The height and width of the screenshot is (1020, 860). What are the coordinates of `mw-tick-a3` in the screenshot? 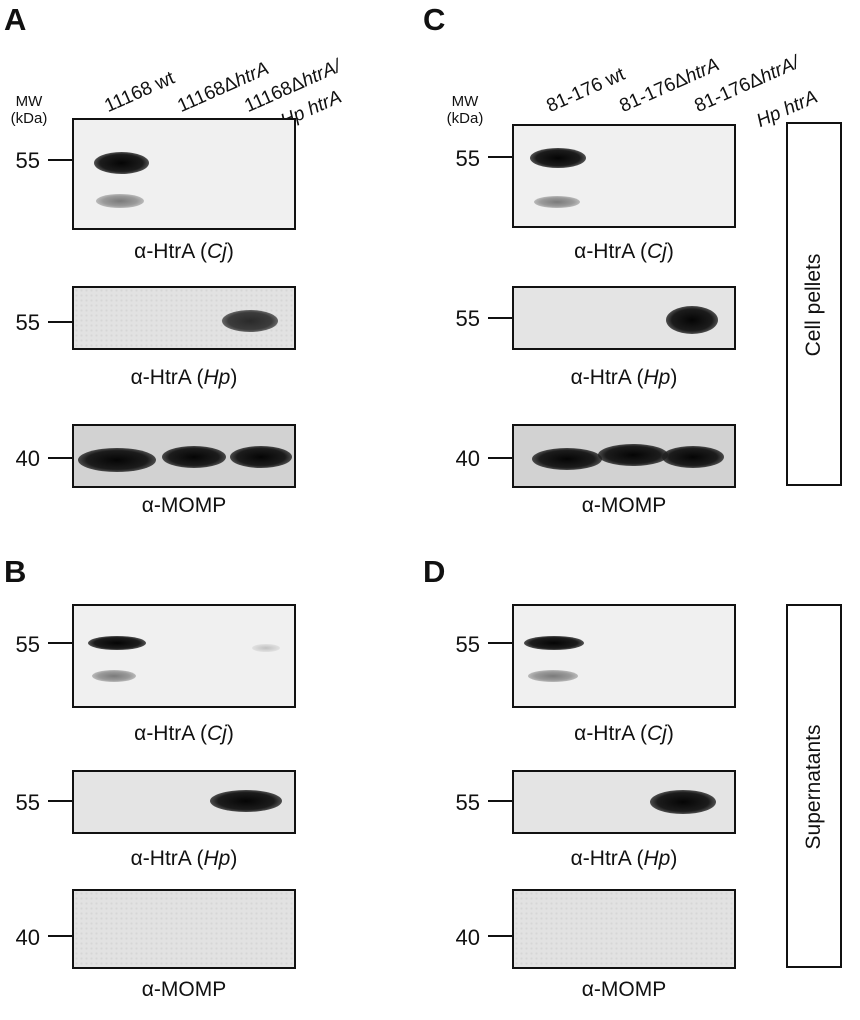 It's located at (60, 458).